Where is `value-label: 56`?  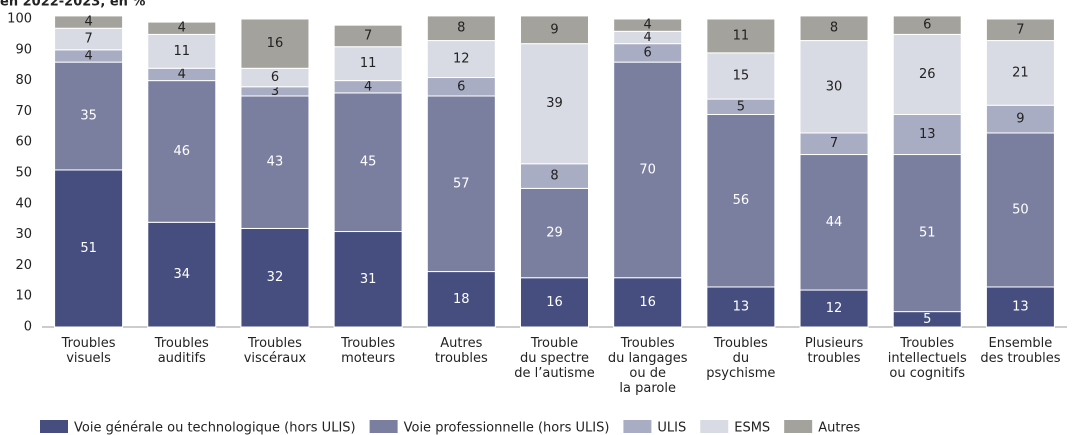 value-label: 56 is located at coordinates (741, 200).